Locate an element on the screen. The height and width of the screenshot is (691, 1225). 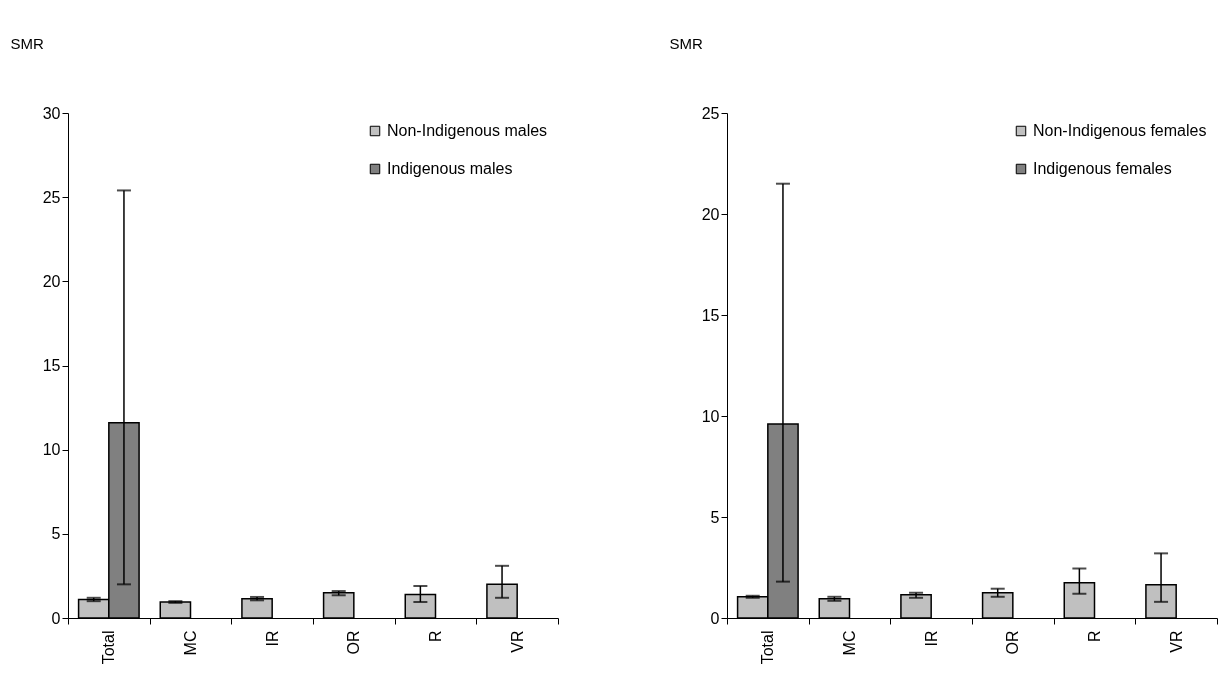
legend-label: Non-Indigenous males is located at coordinates (467, 130).